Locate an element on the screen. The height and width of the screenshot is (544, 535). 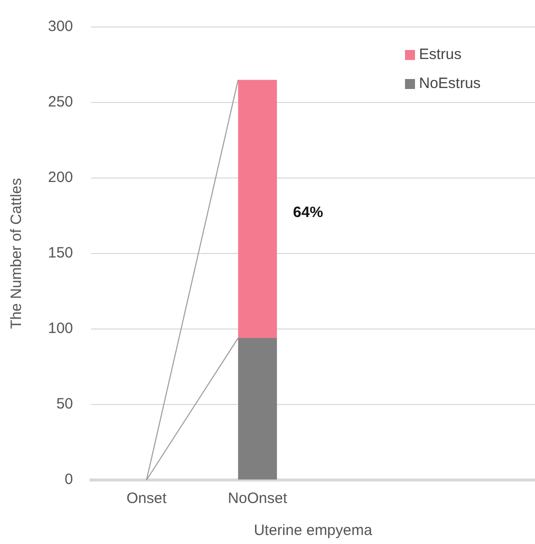
y-tick-label: 300 is located at coordinates (61, 27).